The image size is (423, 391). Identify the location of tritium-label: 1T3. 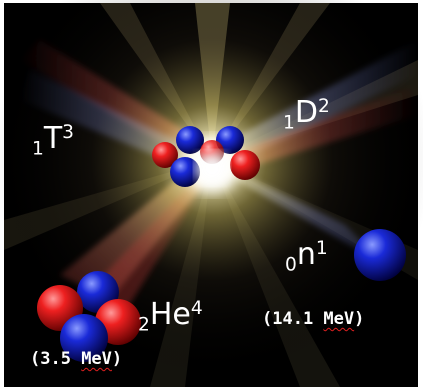
(53, 140).